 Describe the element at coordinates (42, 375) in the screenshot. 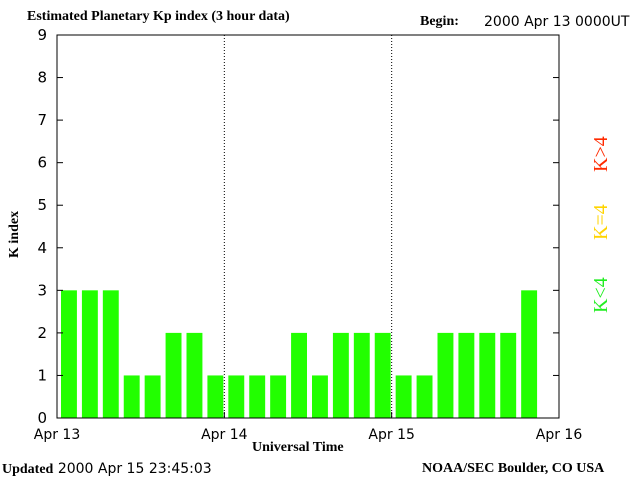

I see `y-tick-label: 1` at that location.